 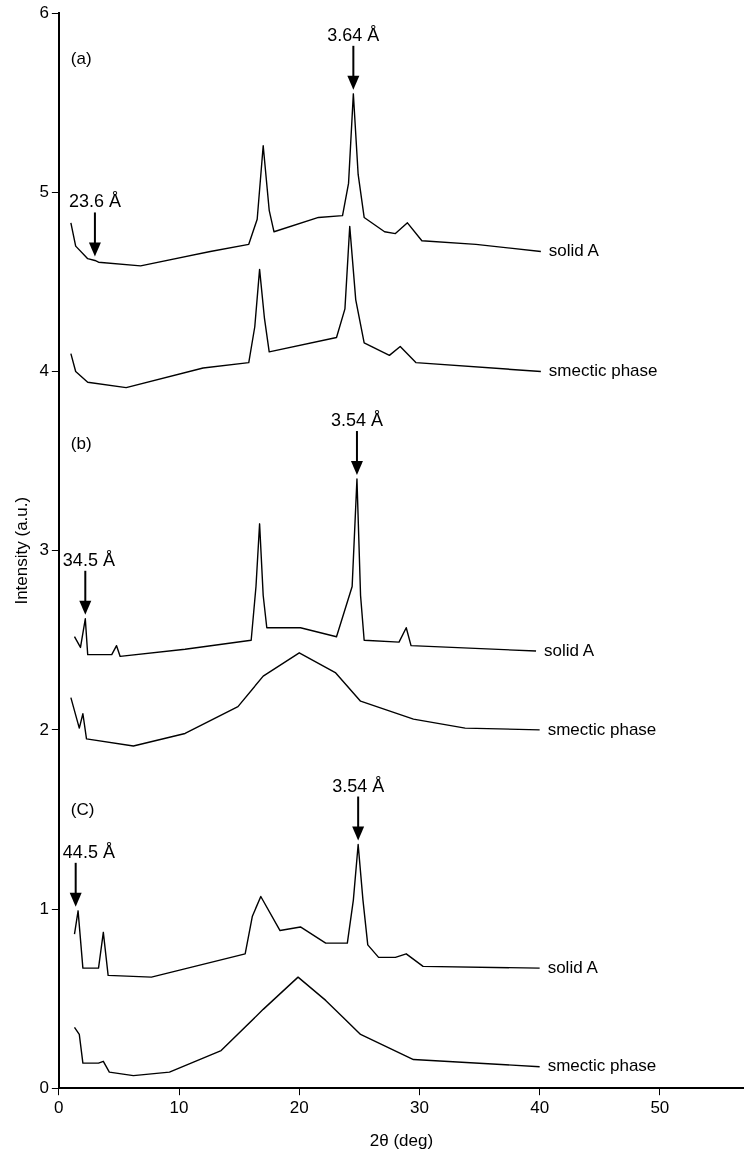 I want to click on annotation: 23.6 Å, so click(x=94, y=201).